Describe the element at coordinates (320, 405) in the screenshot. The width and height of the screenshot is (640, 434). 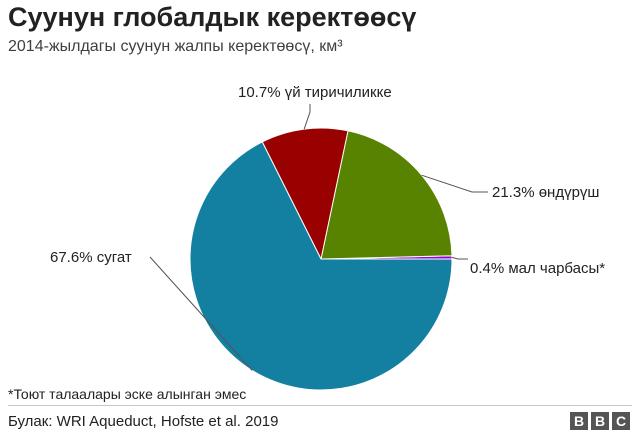
I see `footer-divider` at that location.